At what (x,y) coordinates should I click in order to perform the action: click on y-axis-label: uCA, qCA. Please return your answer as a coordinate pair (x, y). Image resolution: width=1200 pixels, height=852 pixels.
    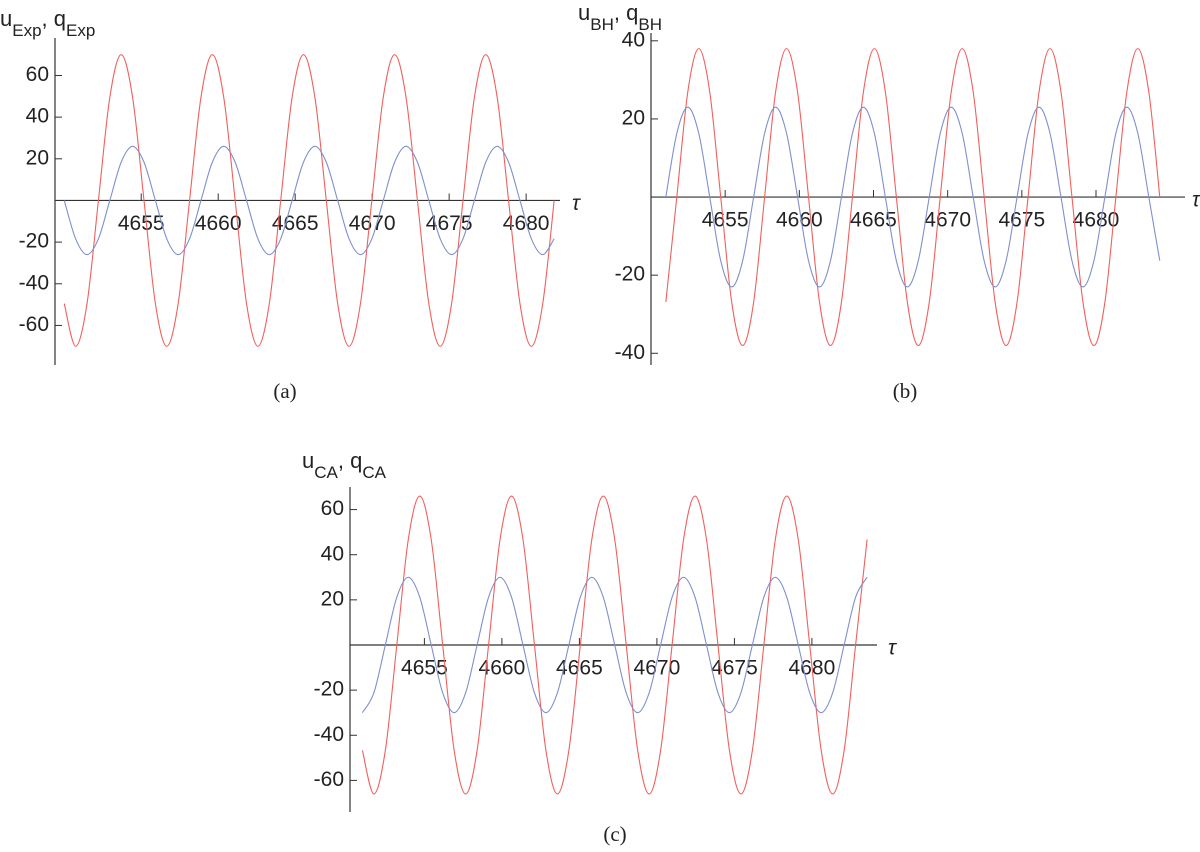
    Looking at the image, I should click on (344, 465).